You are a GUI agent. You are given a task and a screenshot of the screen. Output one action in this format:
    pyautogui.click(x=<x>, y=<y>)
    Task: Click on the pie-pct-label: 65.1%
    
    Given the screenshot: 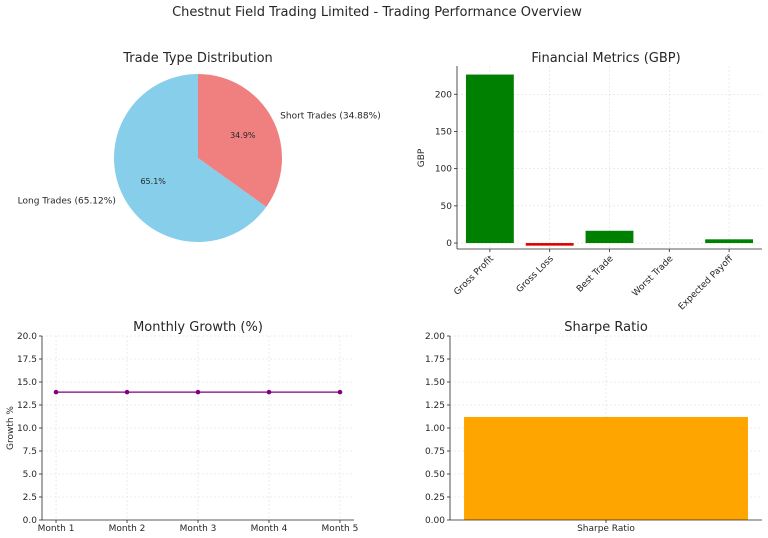 What is the action you would take?
    pyautogui.click(x=153, y=181)
    